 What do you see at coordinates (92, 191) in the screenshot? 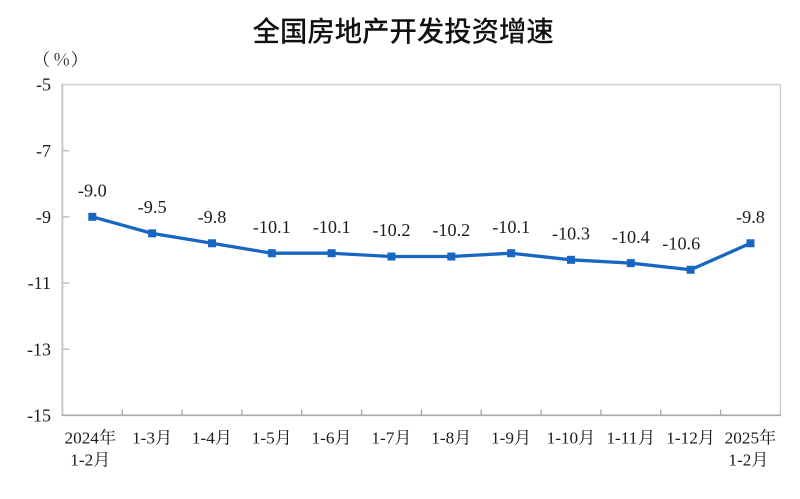
I see `svg-text: -9.0` at bounding box center [92, 191].